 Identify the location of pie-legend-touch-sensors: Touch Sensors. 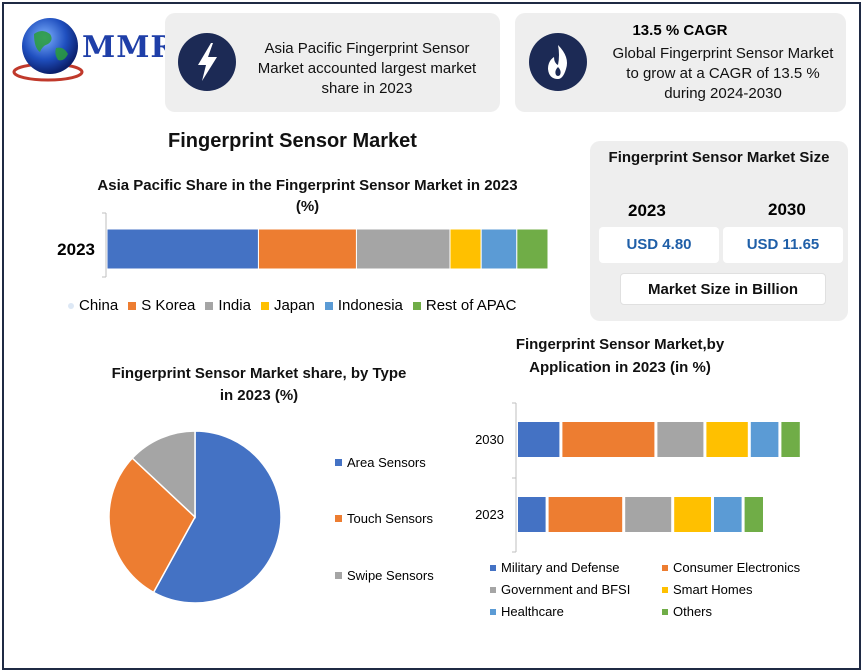
(384, 518).